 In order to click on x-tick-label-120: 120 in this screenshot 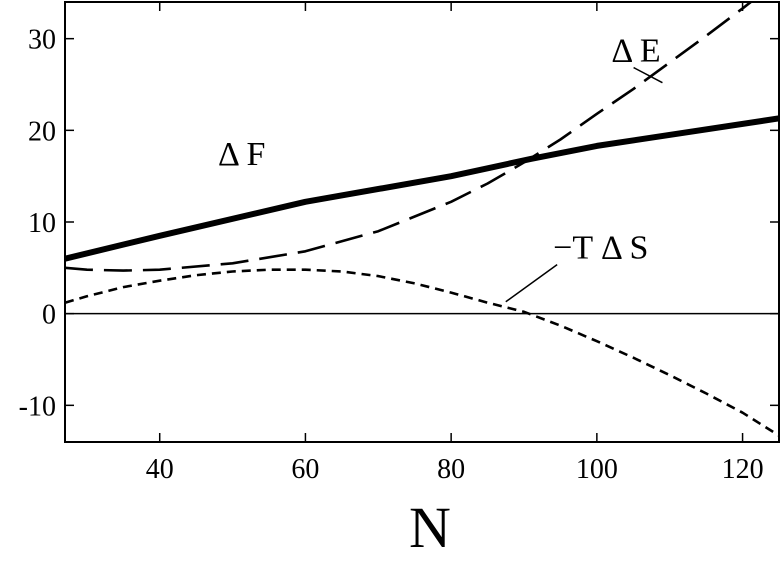, I will do `click(743, 469)`.